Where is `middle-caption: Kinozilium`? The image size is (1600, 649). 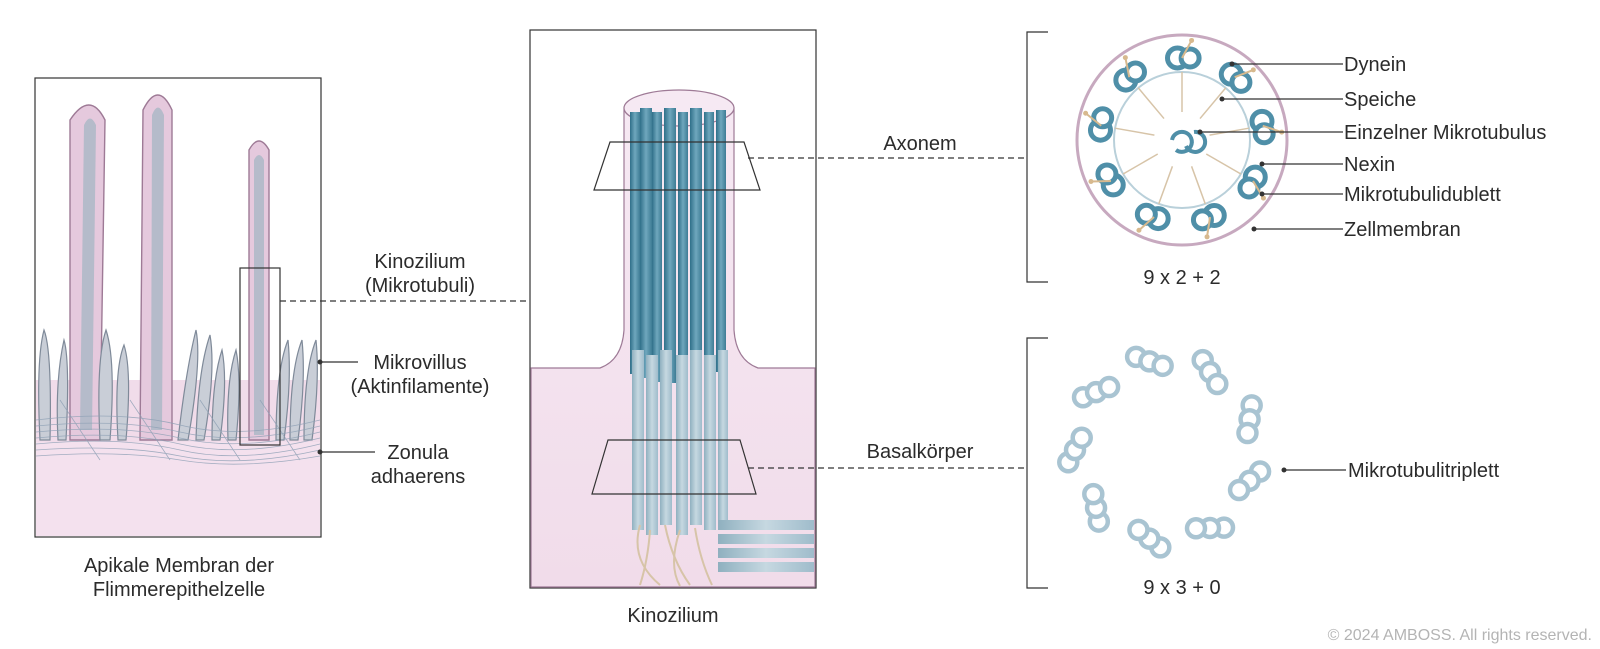
middle-caption: Kinozilium is located at coordinates (672, 616).